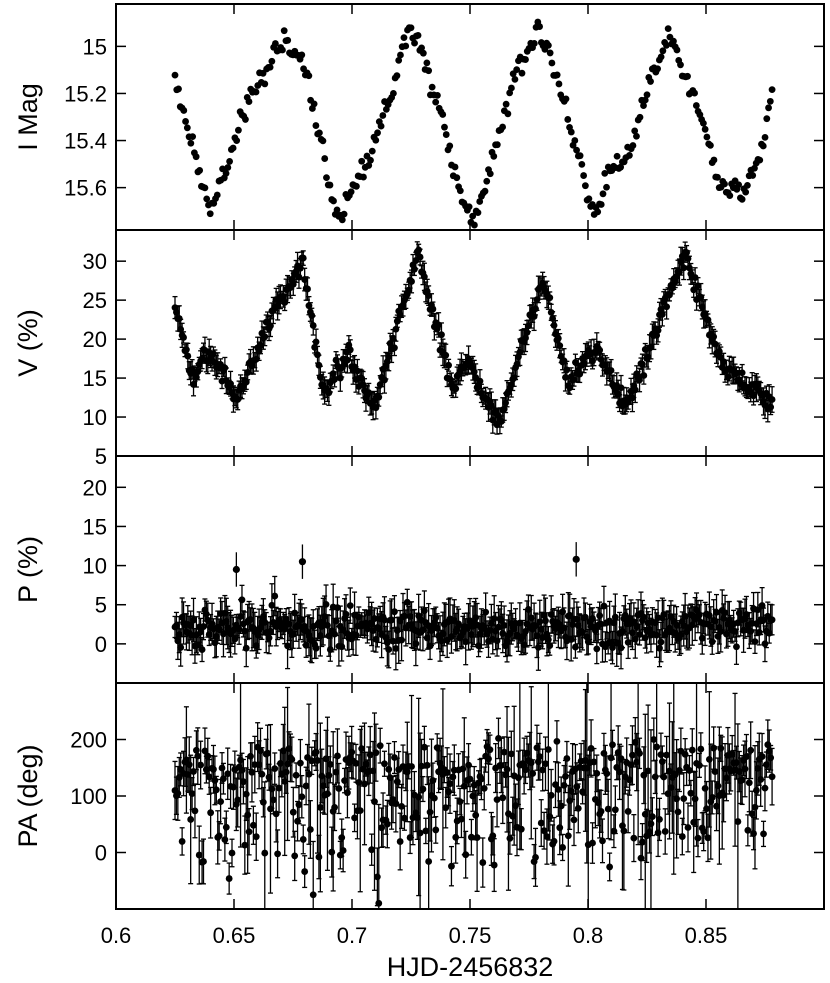 Image resolution: width=830 pixels, height=983 pixels. Describe the element at coordinates (95, 339) in the screenshot. I see `y-tick-label-vpct-3: 20` at that location.